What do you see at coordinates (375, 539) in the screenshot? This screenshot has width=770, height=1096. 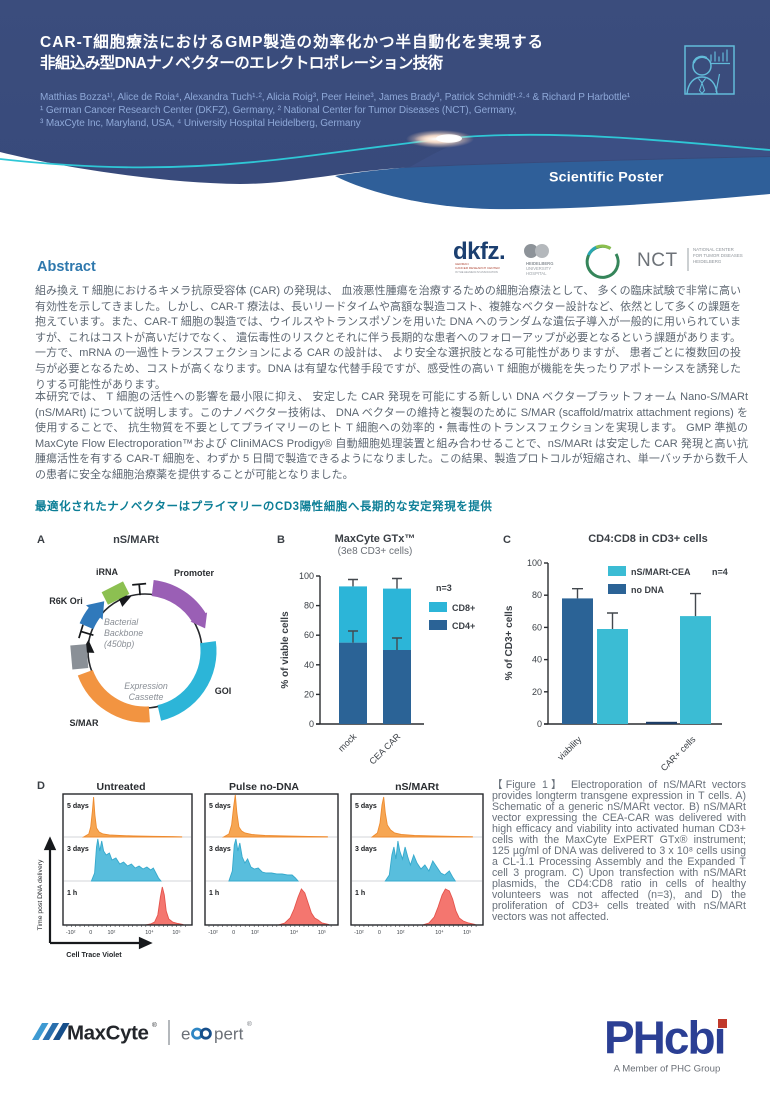 I see `svg-text: MaxCyte GTx™` at bounding box center [375, 539].